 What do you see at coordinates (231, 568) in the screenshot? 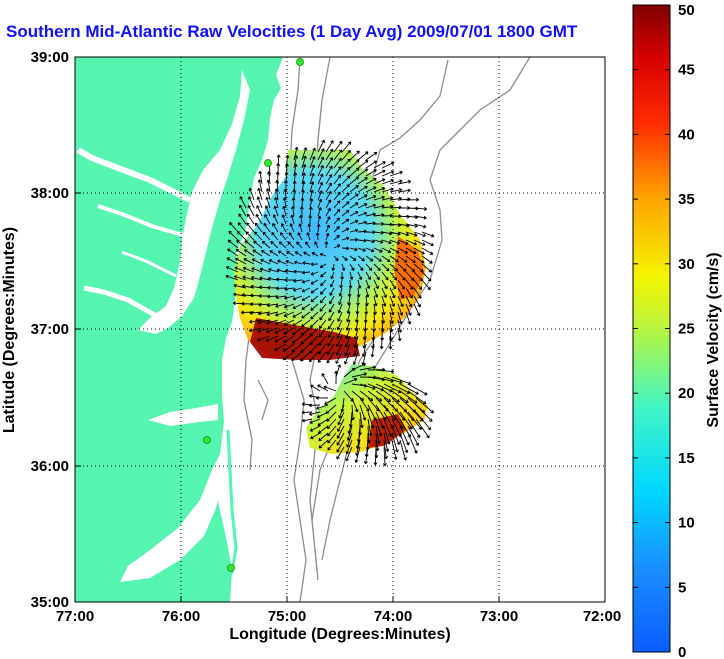
I see `radar-station` at bounding box center [231, 568].